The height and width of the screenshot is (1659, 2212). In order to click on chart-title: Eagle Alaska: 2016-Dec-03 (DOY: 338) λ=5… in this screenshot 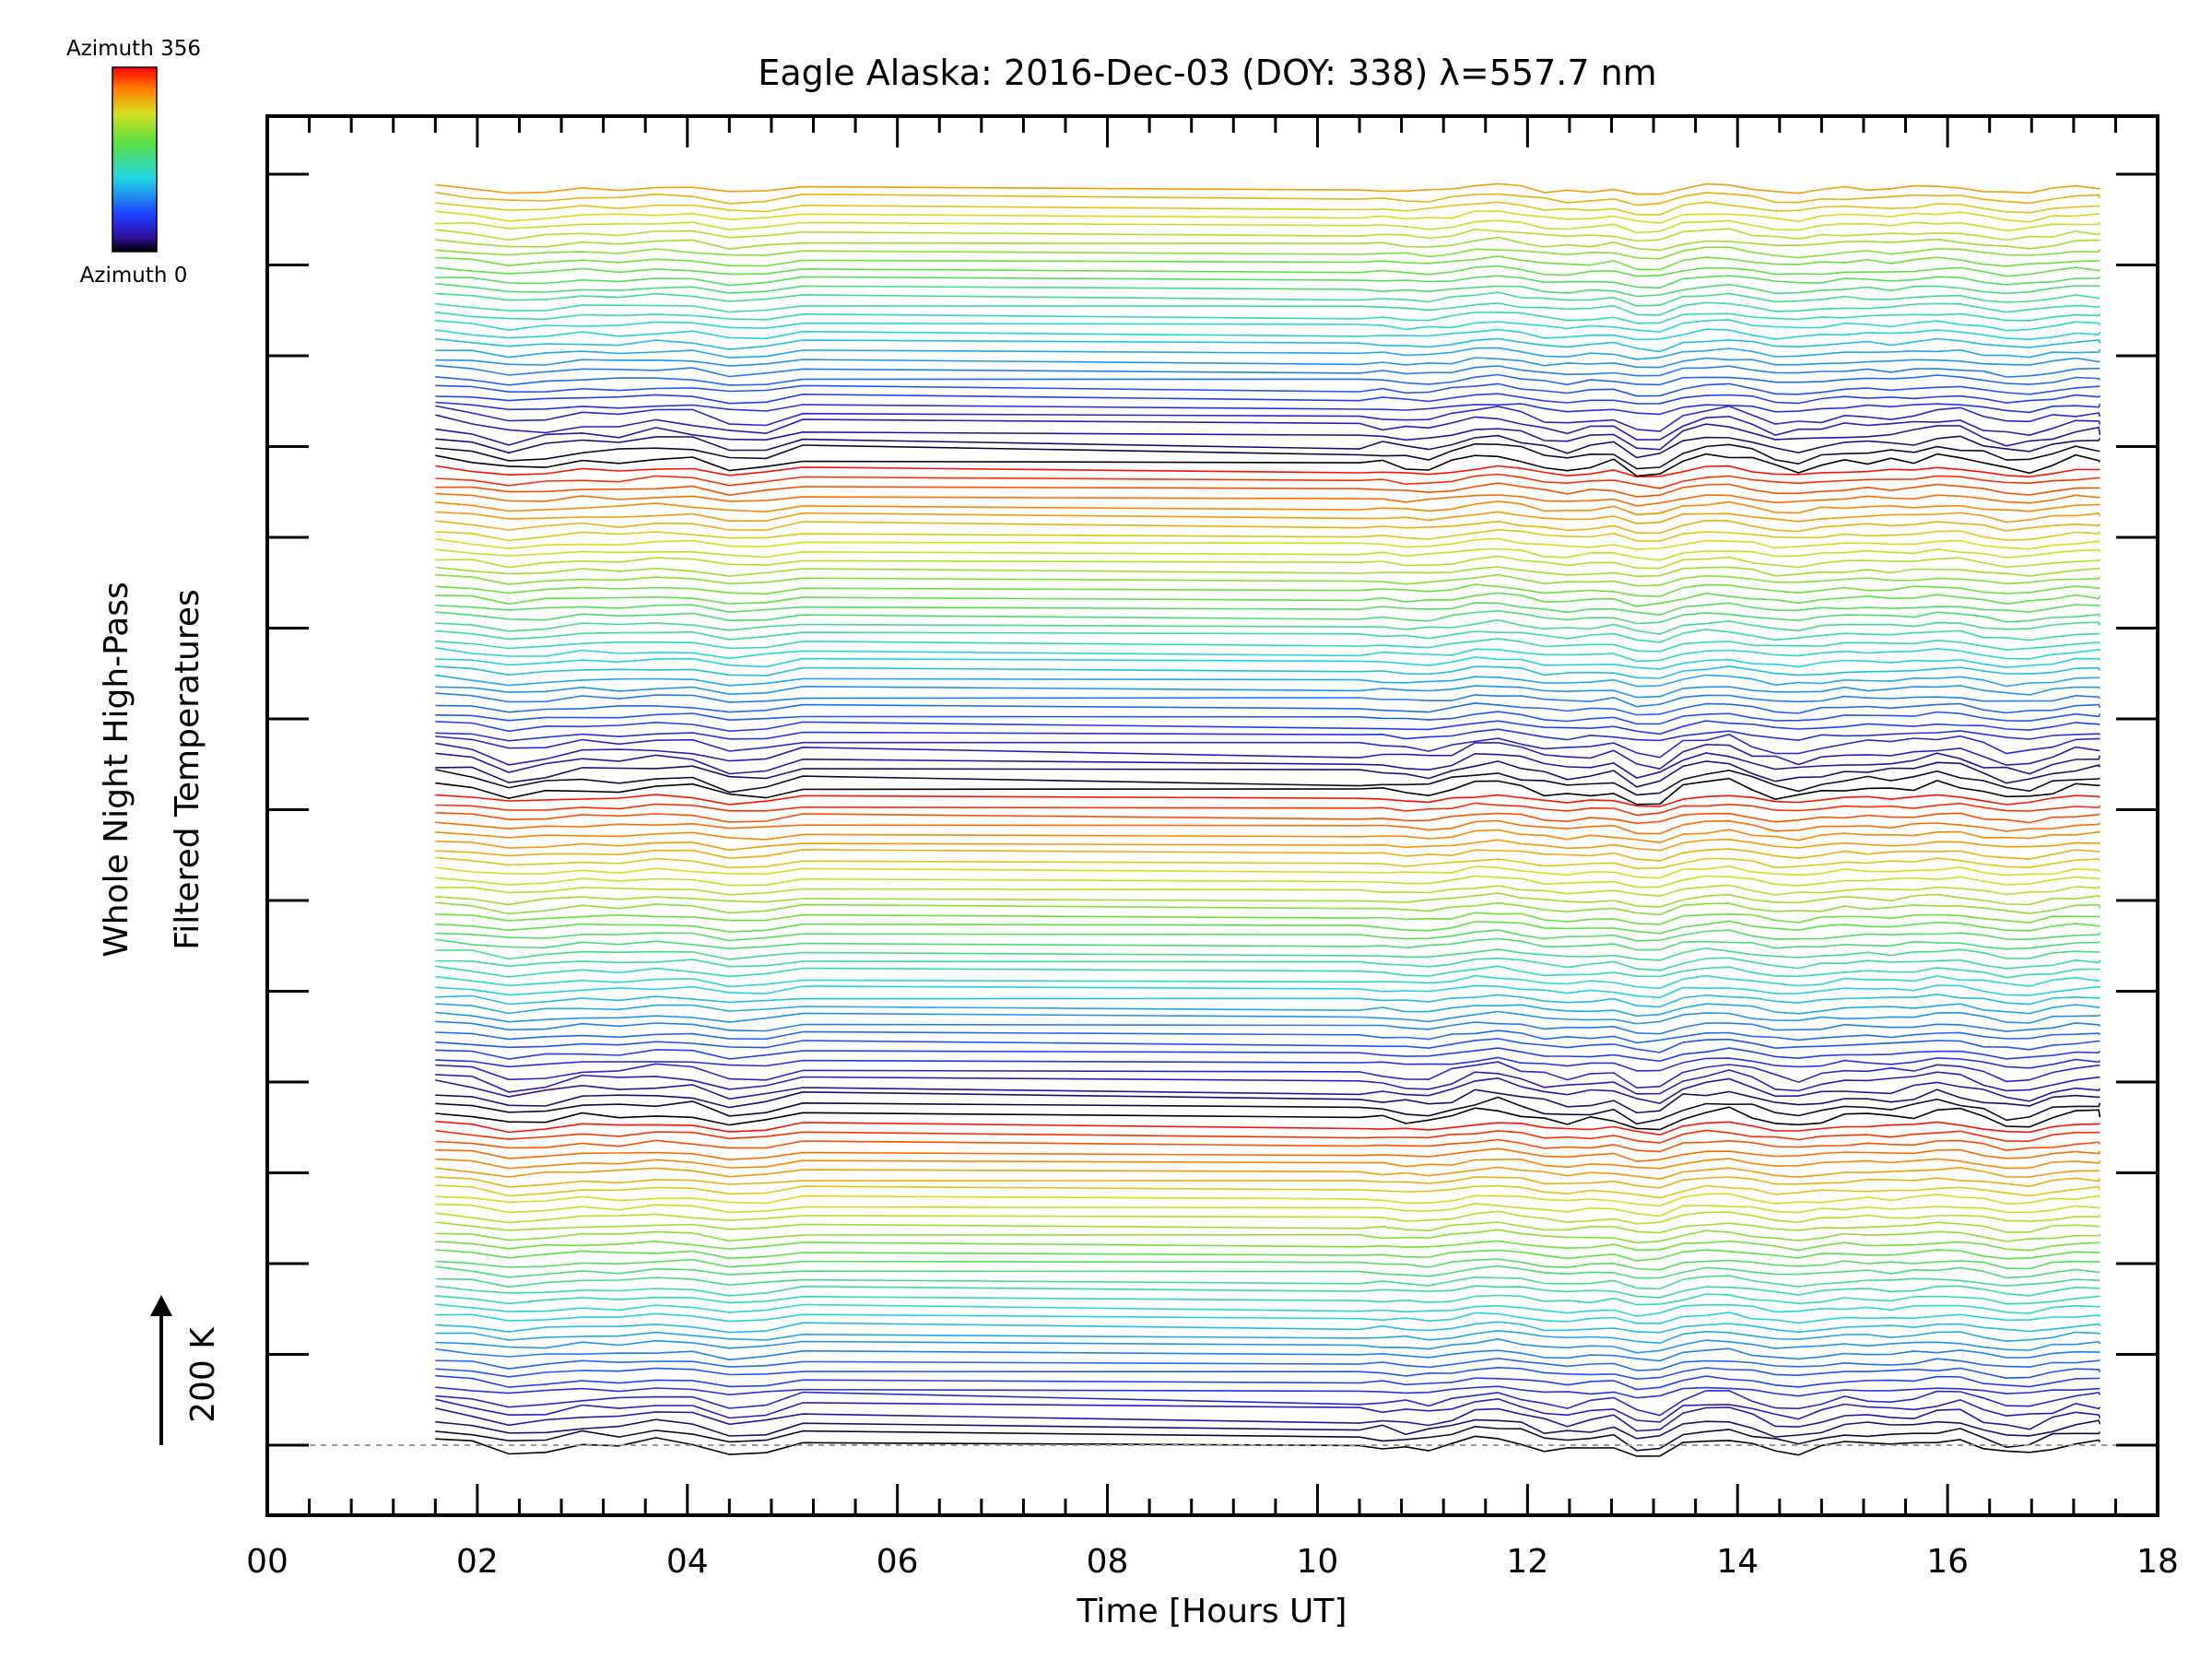, I will do `click(1207, 73)`.